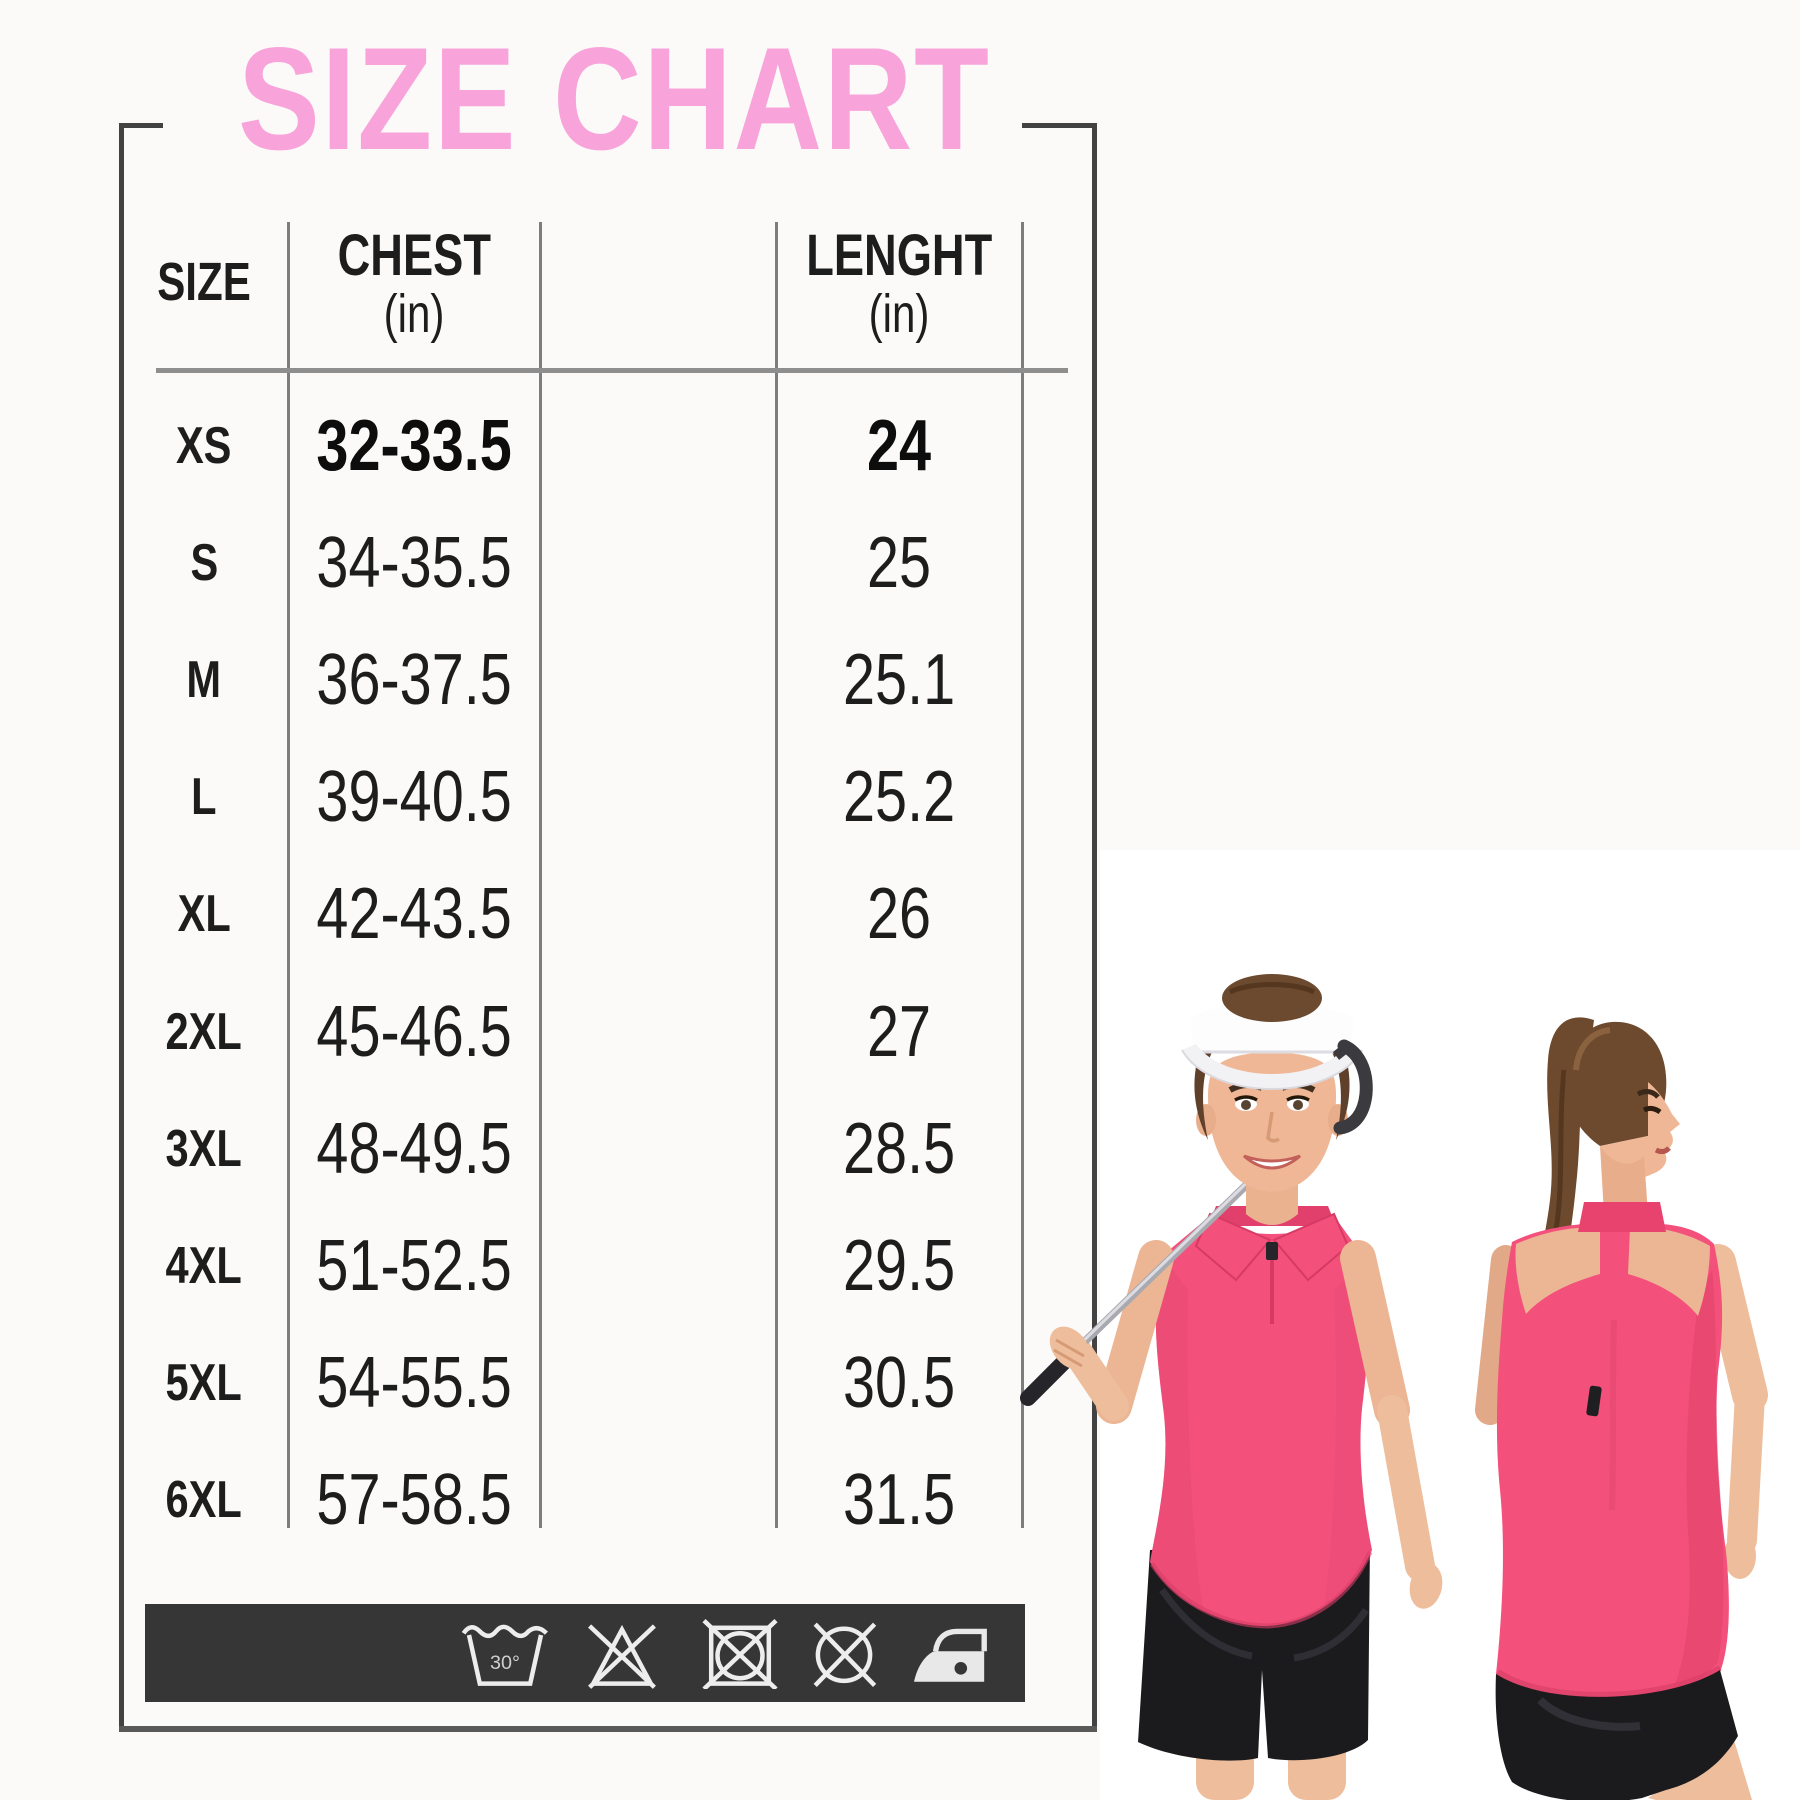 This screenshot has height=1800, width=1800. Describe the element at coordinates (899, 1266) in the screenshot. I see `length-cell: 29.5` at that location.